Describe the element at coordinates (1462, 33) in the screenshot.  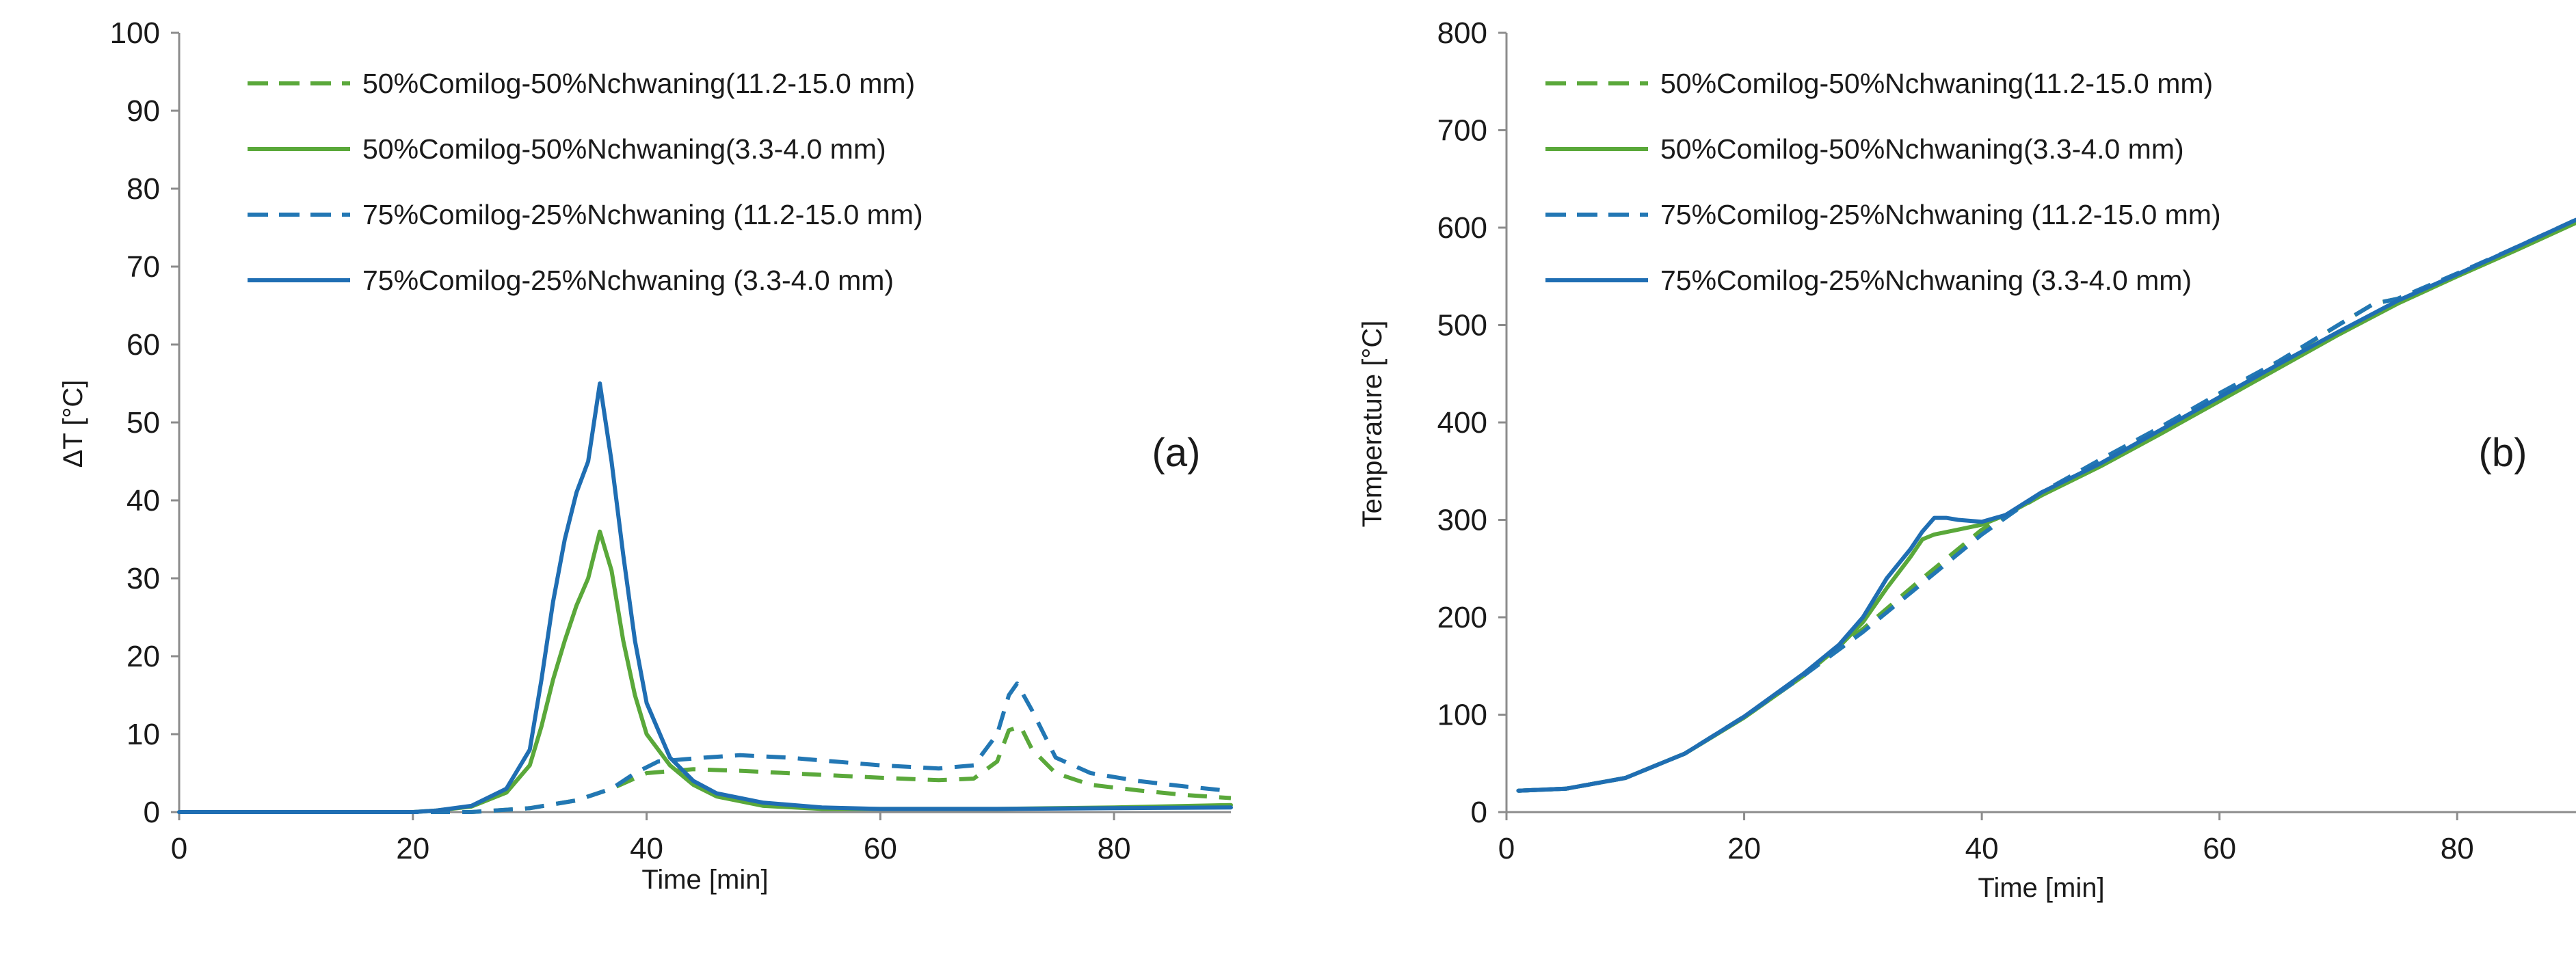
I see `y-tick-label: 800` at that location.